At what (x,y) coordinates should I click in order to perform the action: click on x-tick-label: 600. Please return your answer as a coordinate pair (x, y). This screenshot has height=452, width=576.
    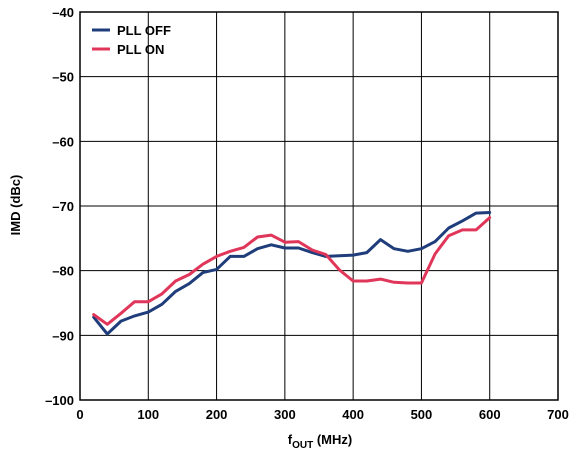
    Looking at the image, I should click on (490, 414).